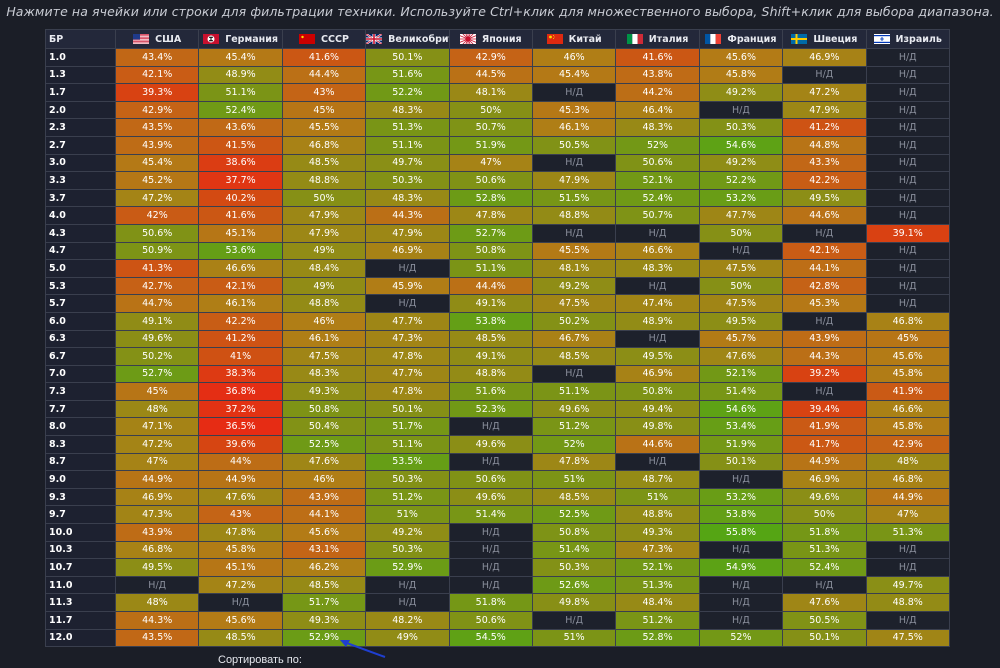  What do you see at coordinates (240, 180) in the screenshot?
I see `winrate-cell: 37.7%` at bounding box center [240, 180].